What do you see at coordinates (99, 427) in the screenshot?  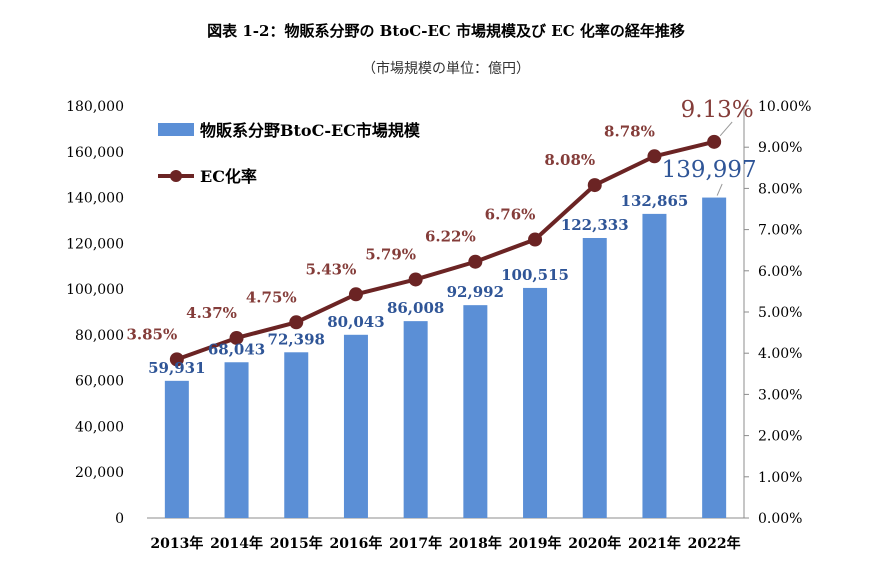 I see `y-left-tick-label: 40,000` at bounding box center [99, 427].